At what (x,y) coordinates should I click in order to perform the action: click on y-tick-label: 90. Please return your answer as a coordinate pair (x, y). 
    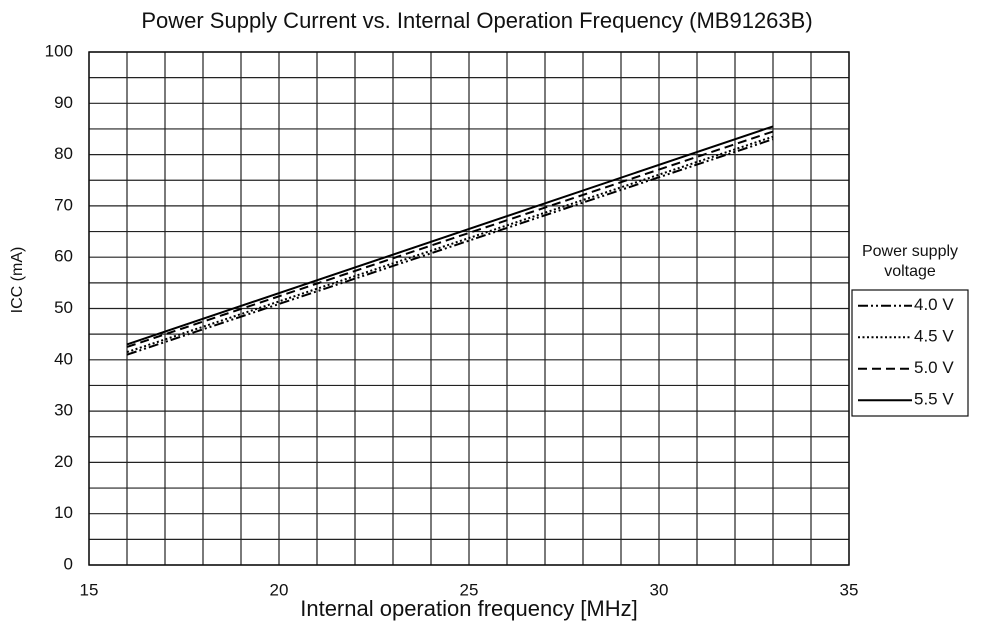
    Looking at the image, I should click on (63, 102).